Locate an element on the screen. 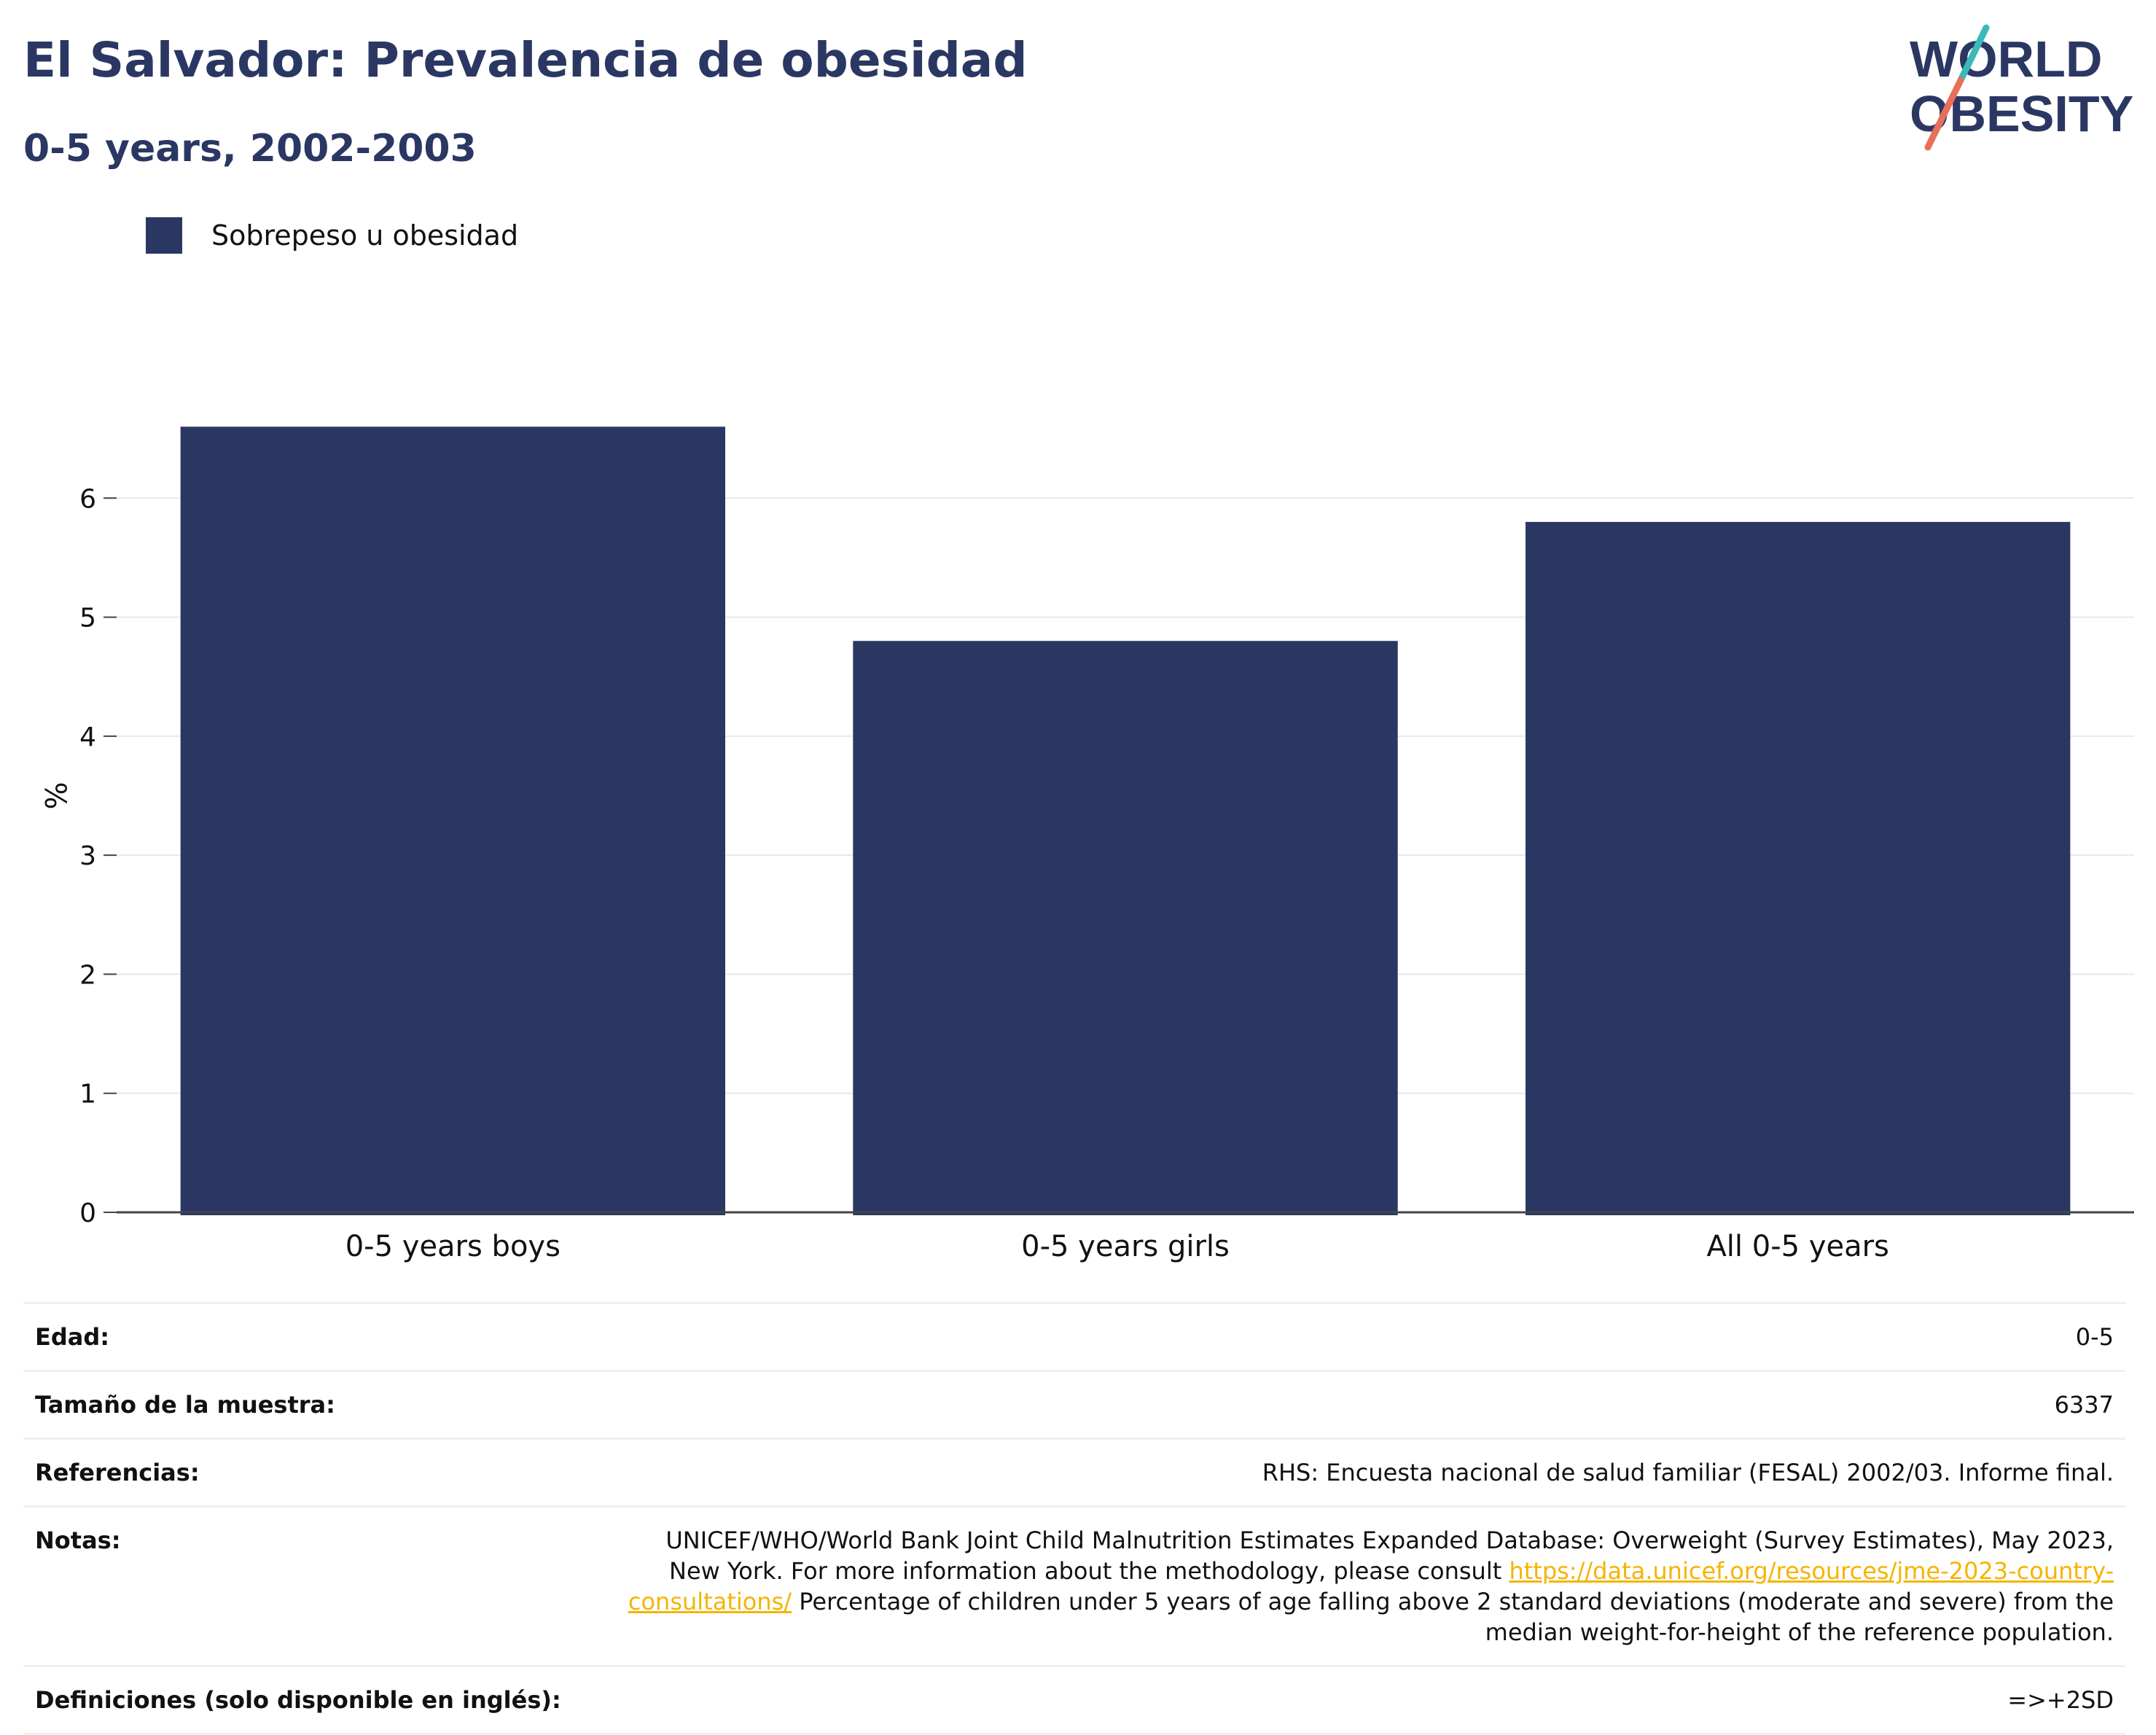  y-axis-label: % is located at coordinates (55, 795).